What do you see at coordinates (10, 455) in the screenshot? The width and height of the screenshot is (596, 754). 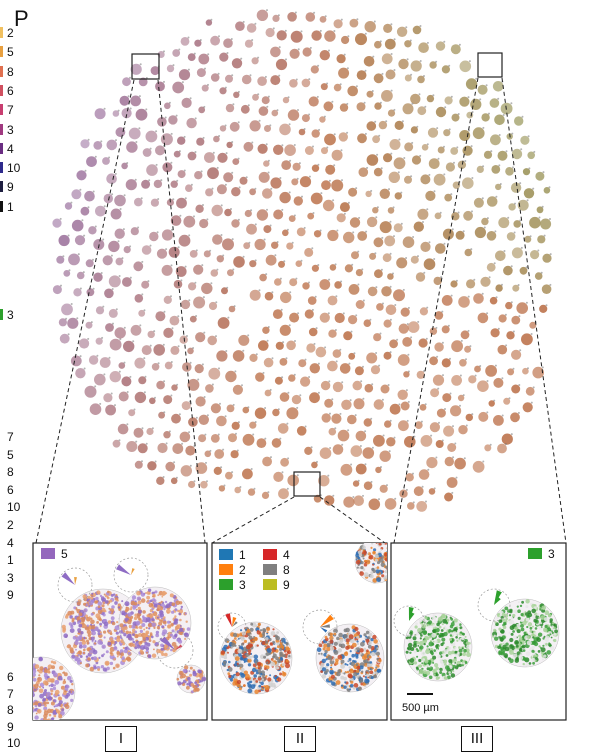 I see `side-legend-item: 5` at bounding box center [10, 455].